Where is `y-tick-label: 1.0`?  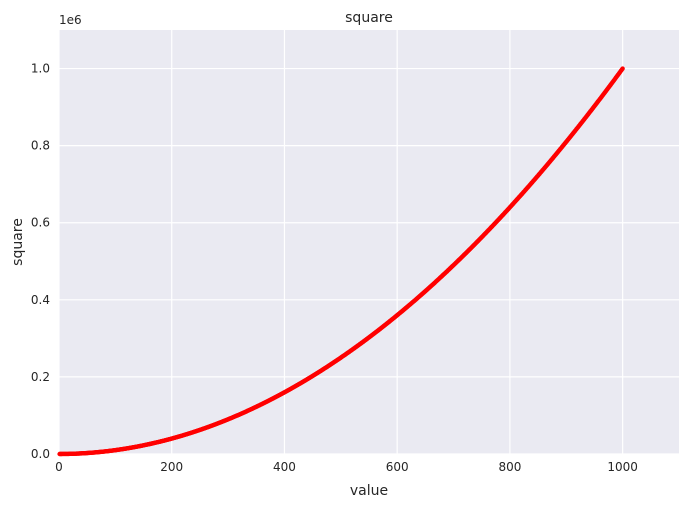 y-tick-label: 1.0 is located at coordinates (40, 69).